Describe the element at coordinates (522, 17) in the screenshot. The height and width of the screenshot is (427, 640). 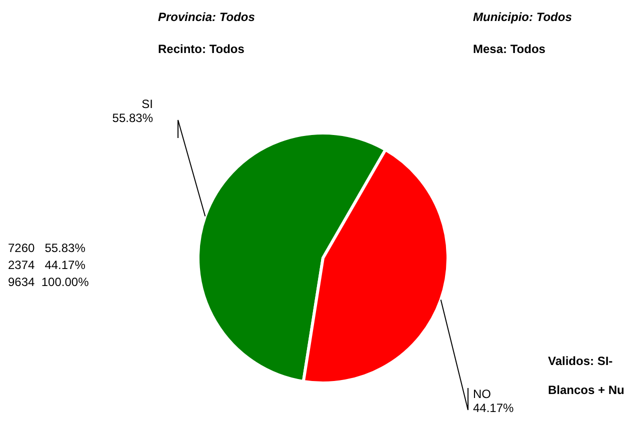
I see `text: Municipio: Todos` at that location.